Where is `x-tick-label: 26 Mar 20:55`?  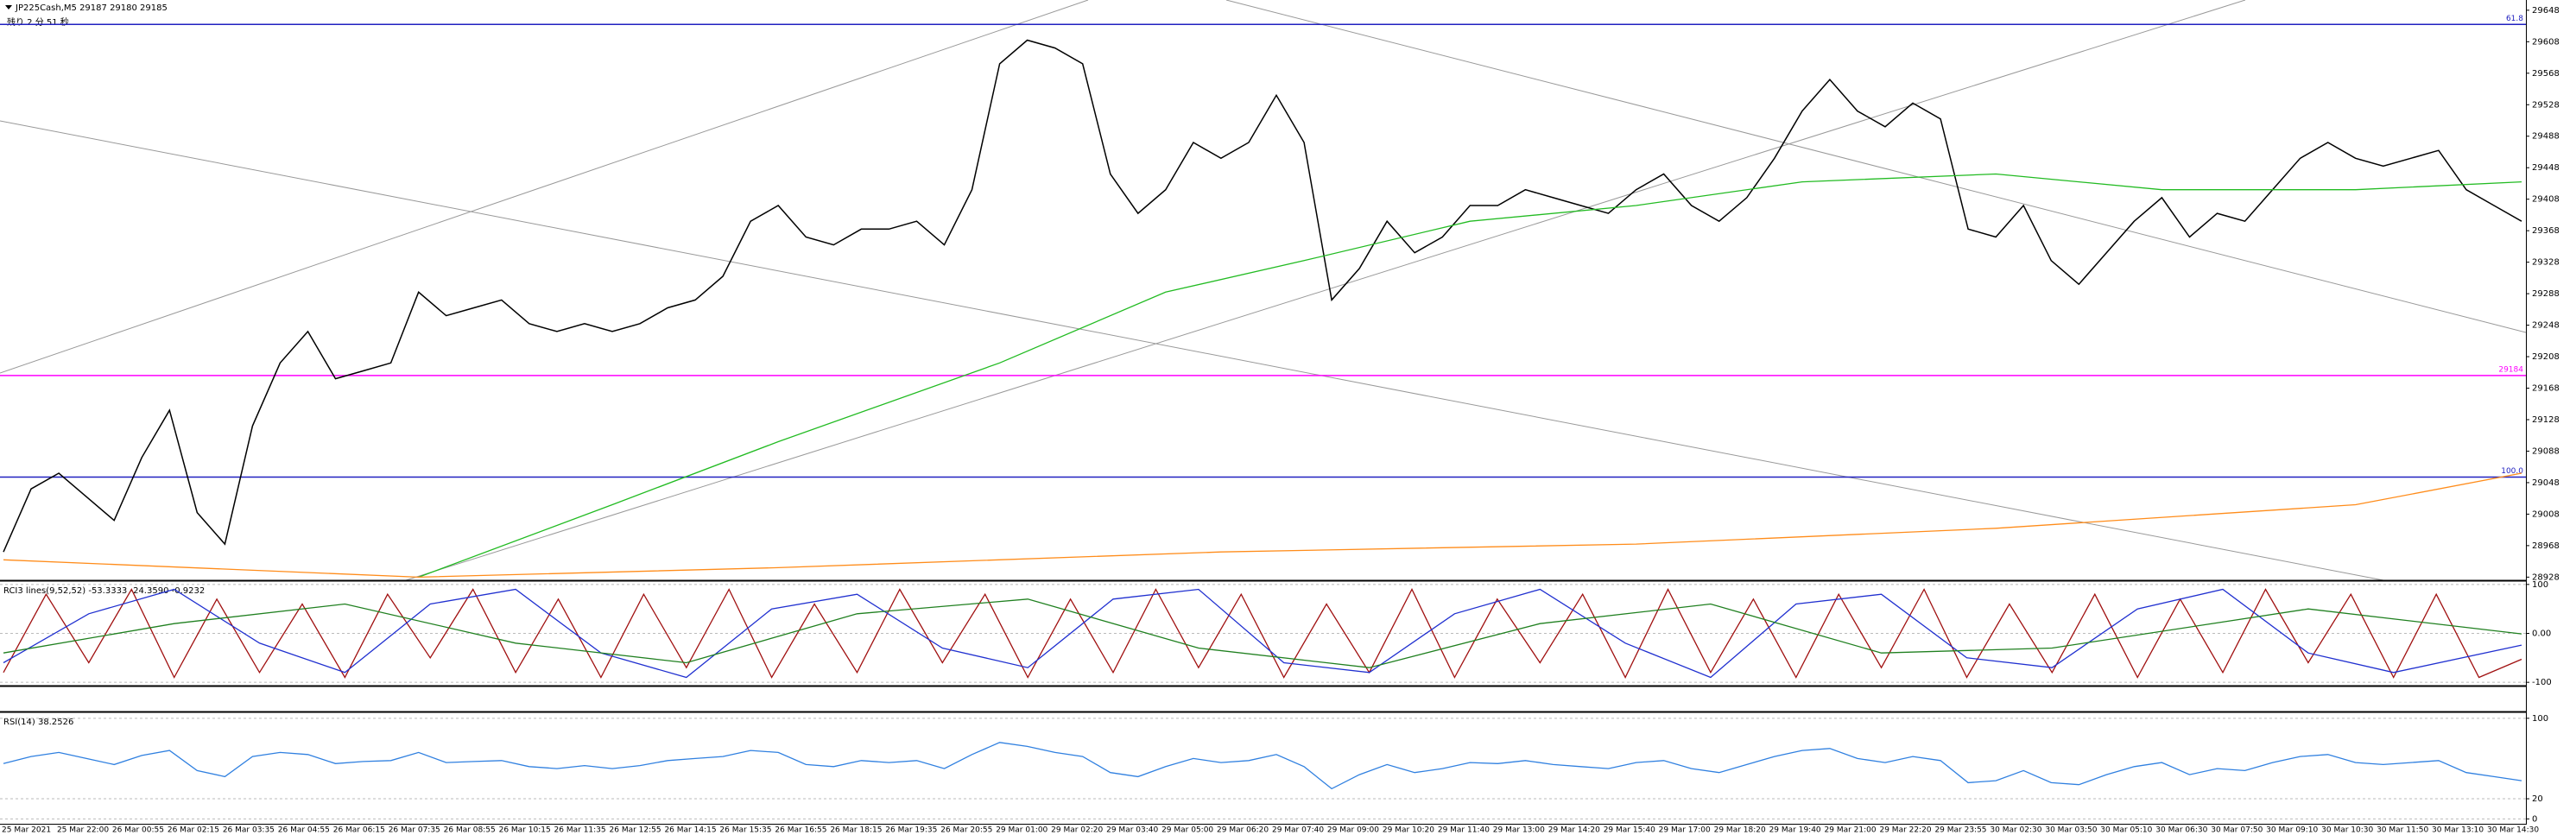
x-tick-label: 26 Mar 20:55 is located at coordinates (966, 830).